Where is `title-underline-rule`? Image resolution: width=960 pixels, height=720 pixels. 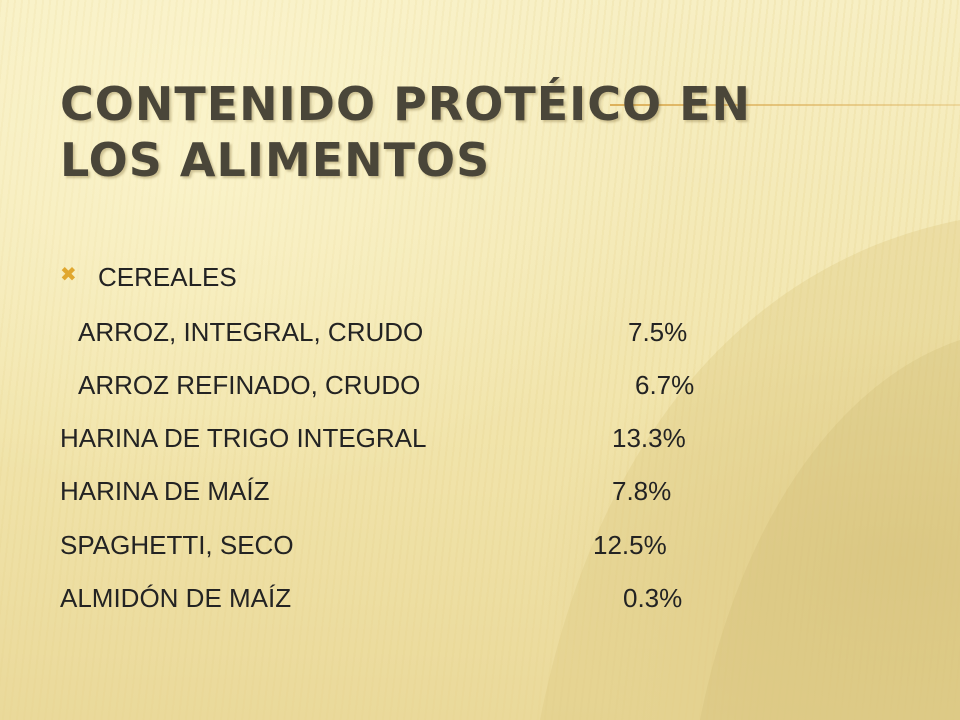
title-underline-rule is located at coordinates (785, 105).